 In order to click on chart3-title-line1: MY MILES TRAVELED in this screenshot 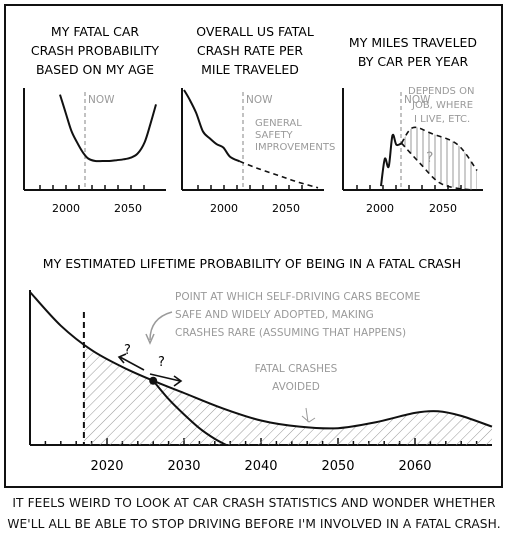, I will do `click(413, 42)`.